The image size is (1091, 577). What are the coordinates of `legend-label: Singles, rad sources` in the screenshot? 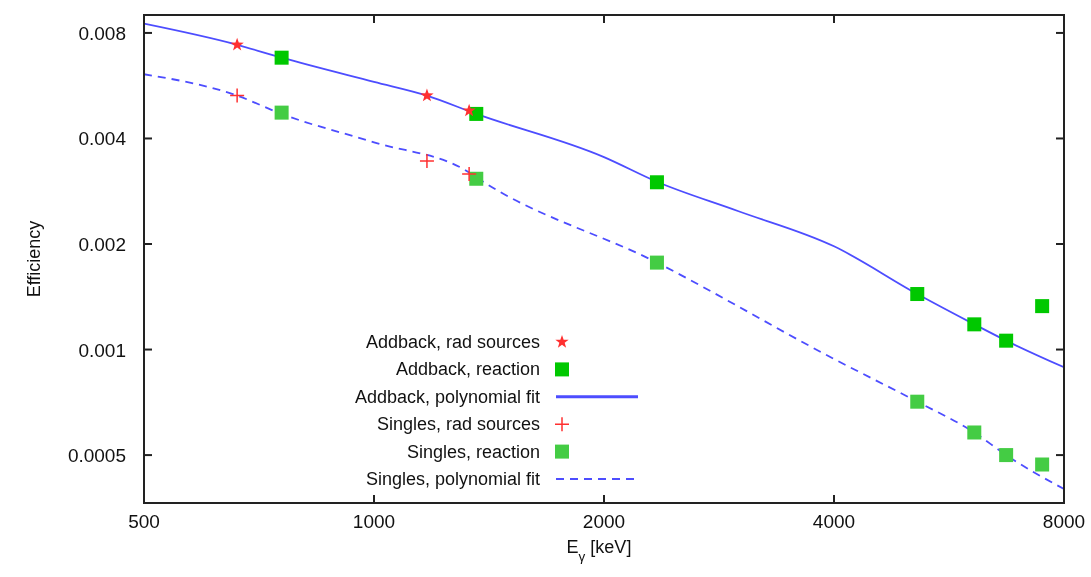 It's located at (458, 424).